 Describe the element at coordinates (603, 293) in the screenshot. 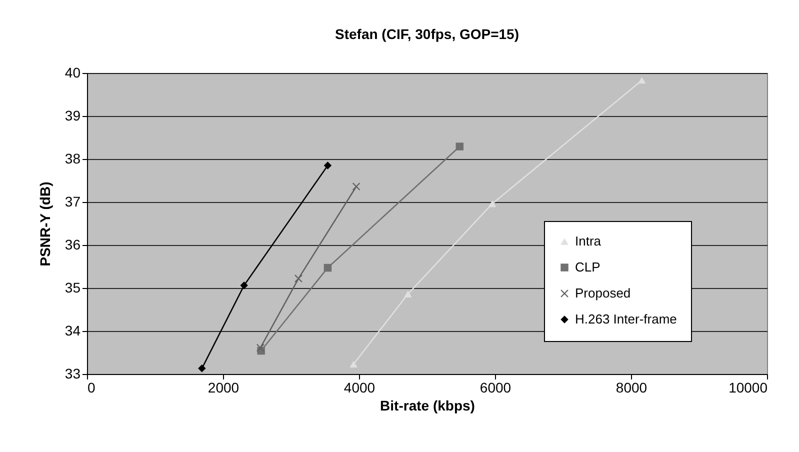

I see `legend-label: Proposed` at that location.